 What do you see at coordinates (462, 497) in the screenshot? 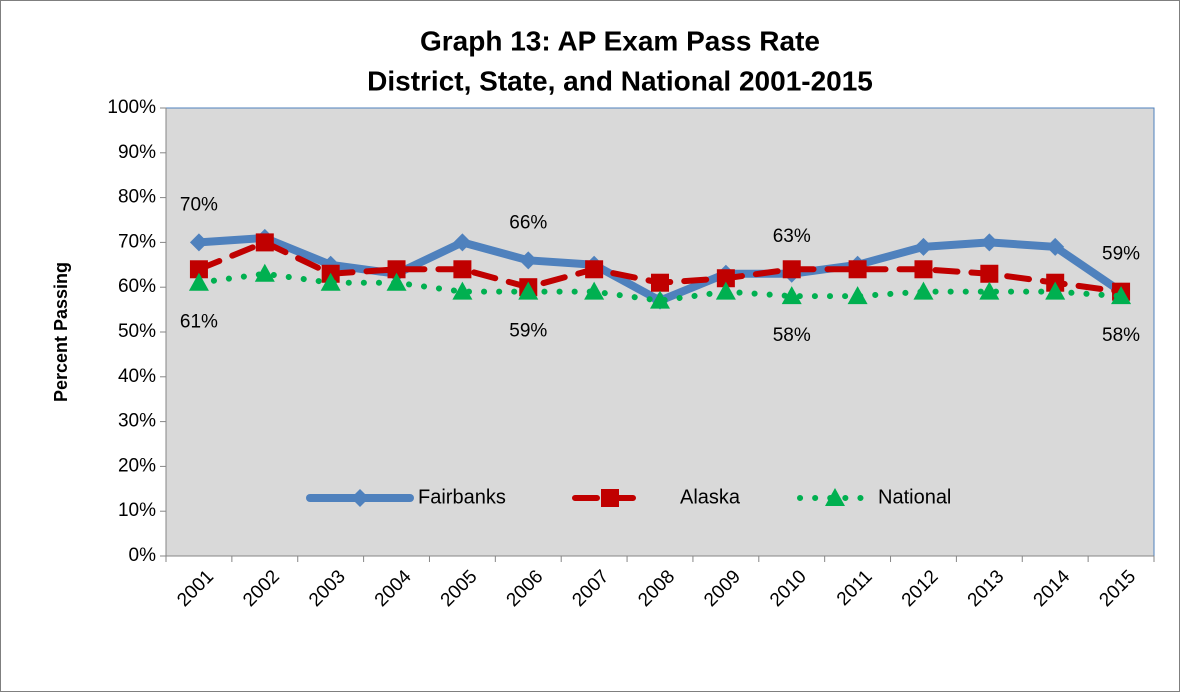
I see `legend-label: Fairbanks` at bounding box center [462, 497].